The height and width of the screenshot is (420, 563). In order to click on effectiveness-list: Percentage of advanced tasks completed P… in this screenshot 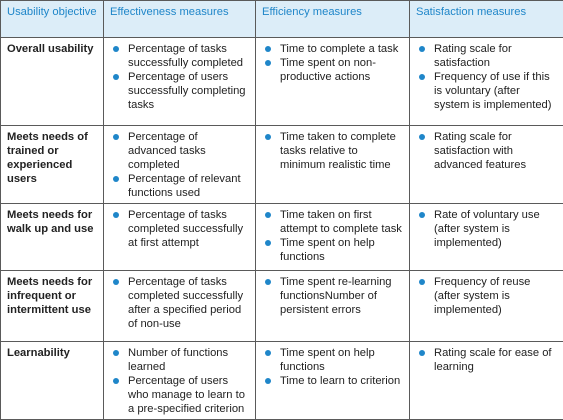, I will do `click(178, 165)`.